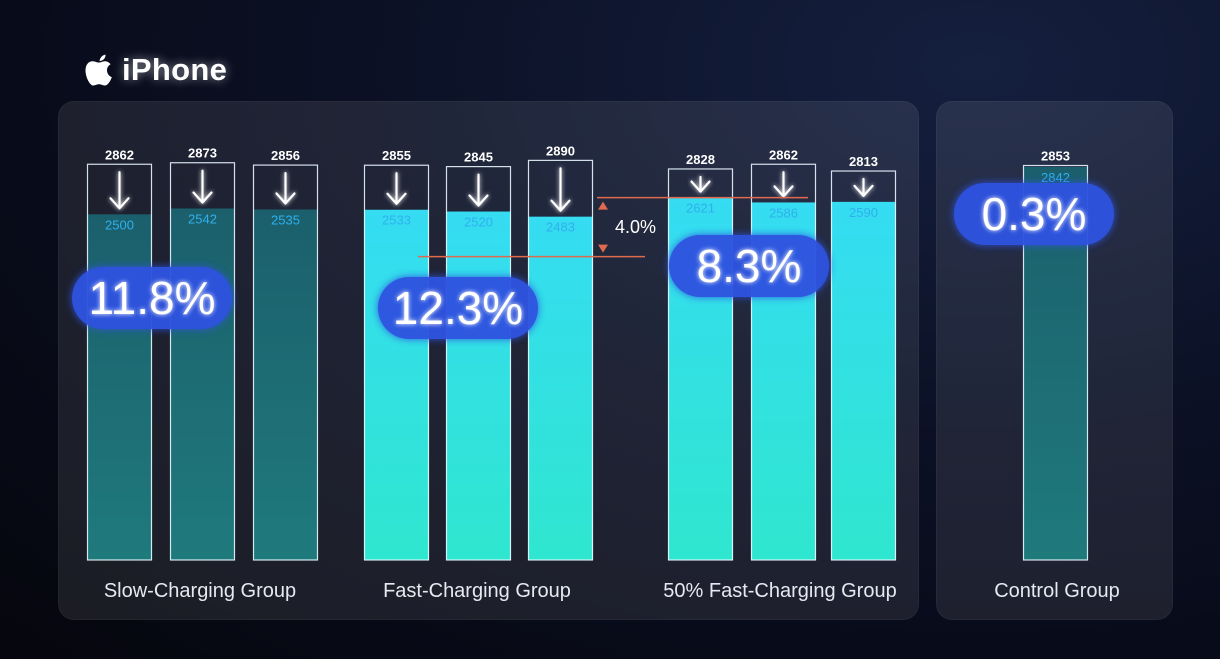 This screenshot has width=1220, height=659. What do you see at coordinates (478, 385) in the screenshot?
I see `group-2-bar-2-final` at bounding box center [478, 385].